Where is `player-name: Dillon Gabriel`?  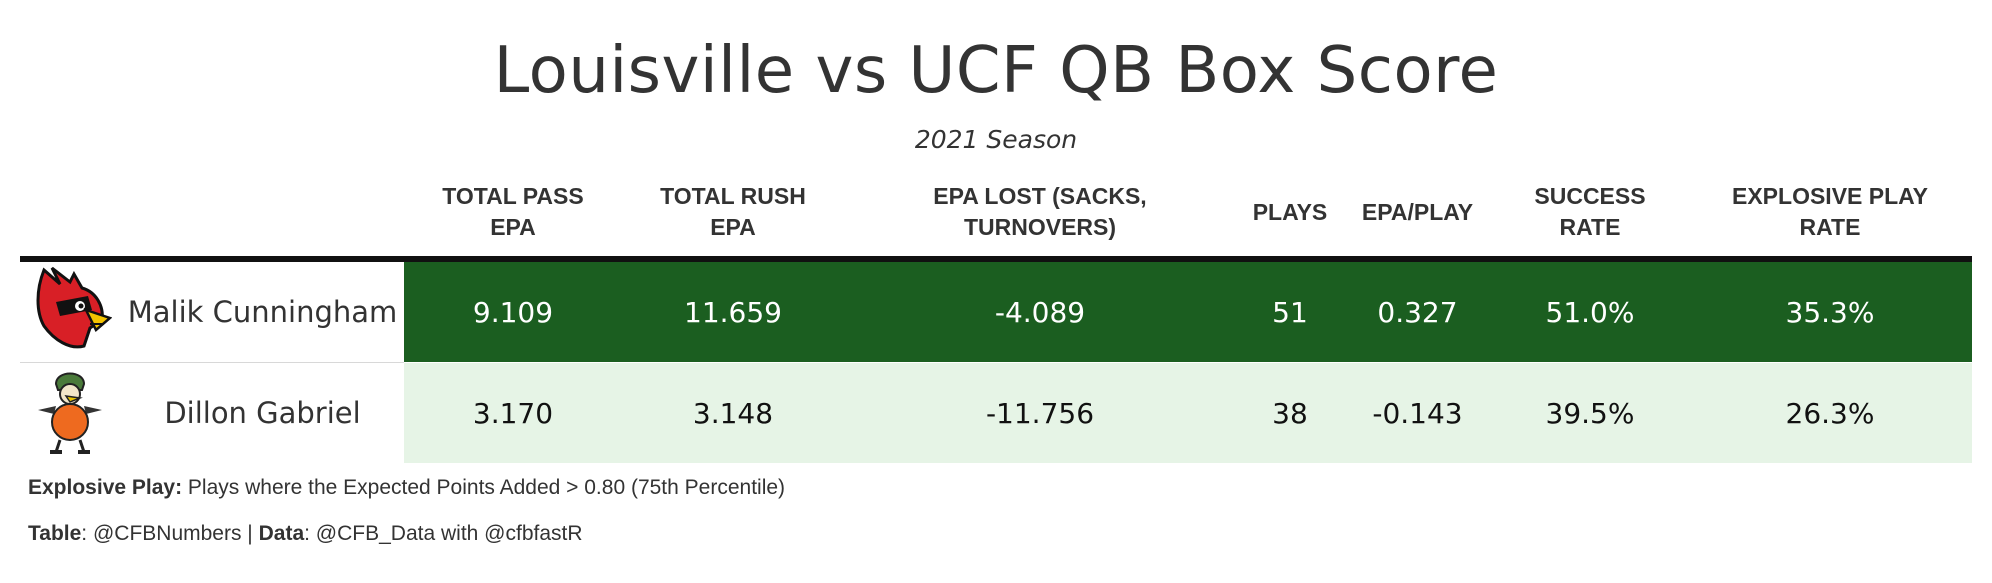 player-name: Dillon Gabriel is located at coordinates (262, 412).